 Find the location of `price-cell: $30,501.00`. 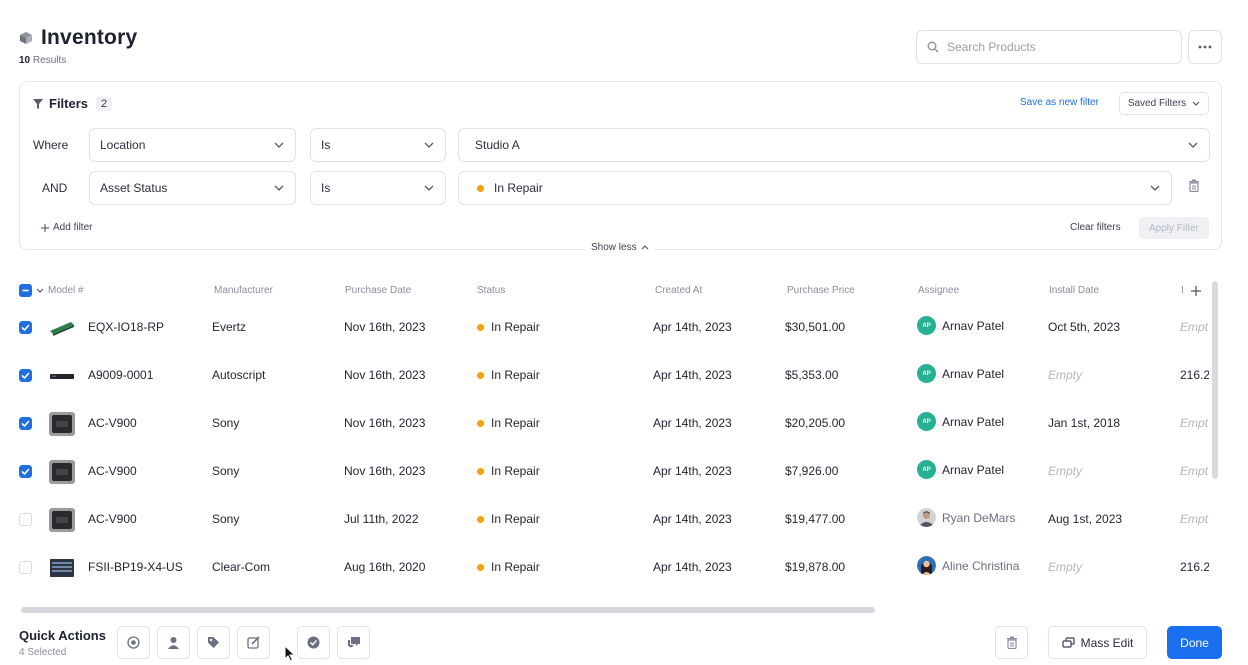

price-cell: $30,501.00 is located at coordinates (815, 327).